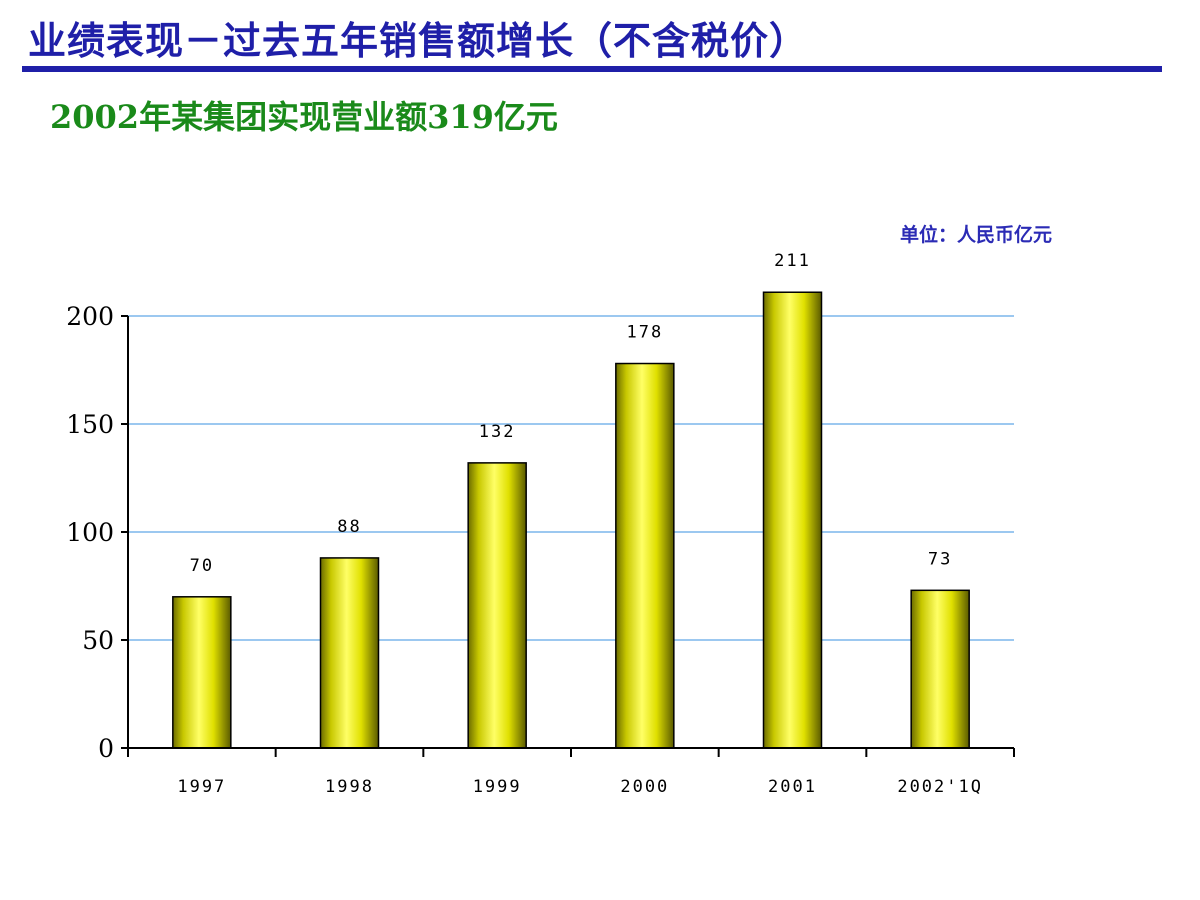 This screenshot has height=900, width=1200. What do you see at coordinates (349, 787) in the screenshot?
I see `x-tick-label: 1998` at bounding box center [349, 787].